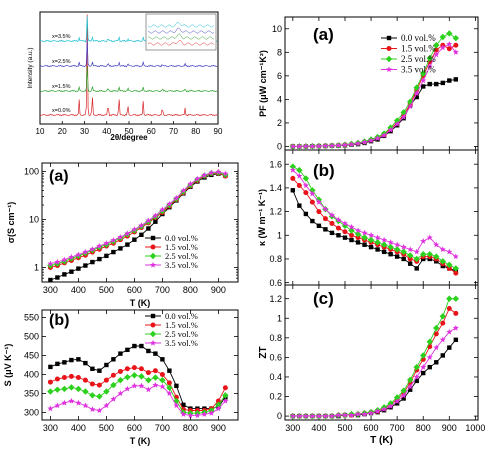  Describe the element at coordinates (389, 48) in the screenshot. I see `legend-marker` at that location.